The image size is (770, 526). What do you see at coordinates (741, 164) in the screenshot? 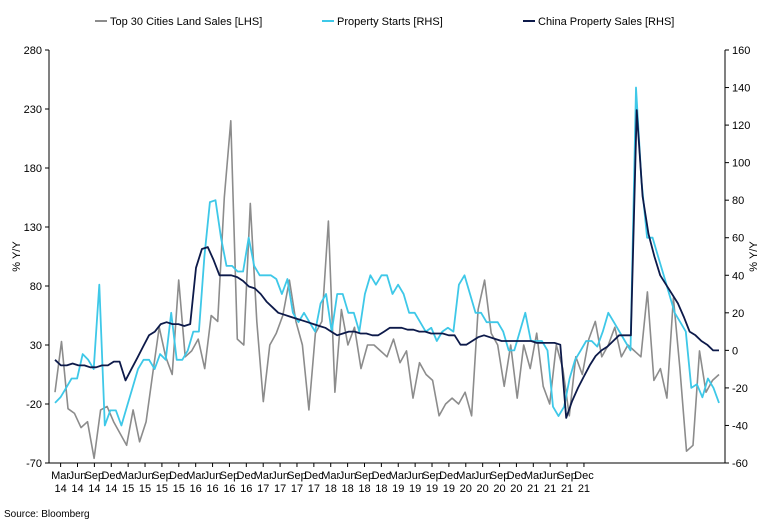
I see `y-tick-right-label: 100` at bounding box center [741, 164].